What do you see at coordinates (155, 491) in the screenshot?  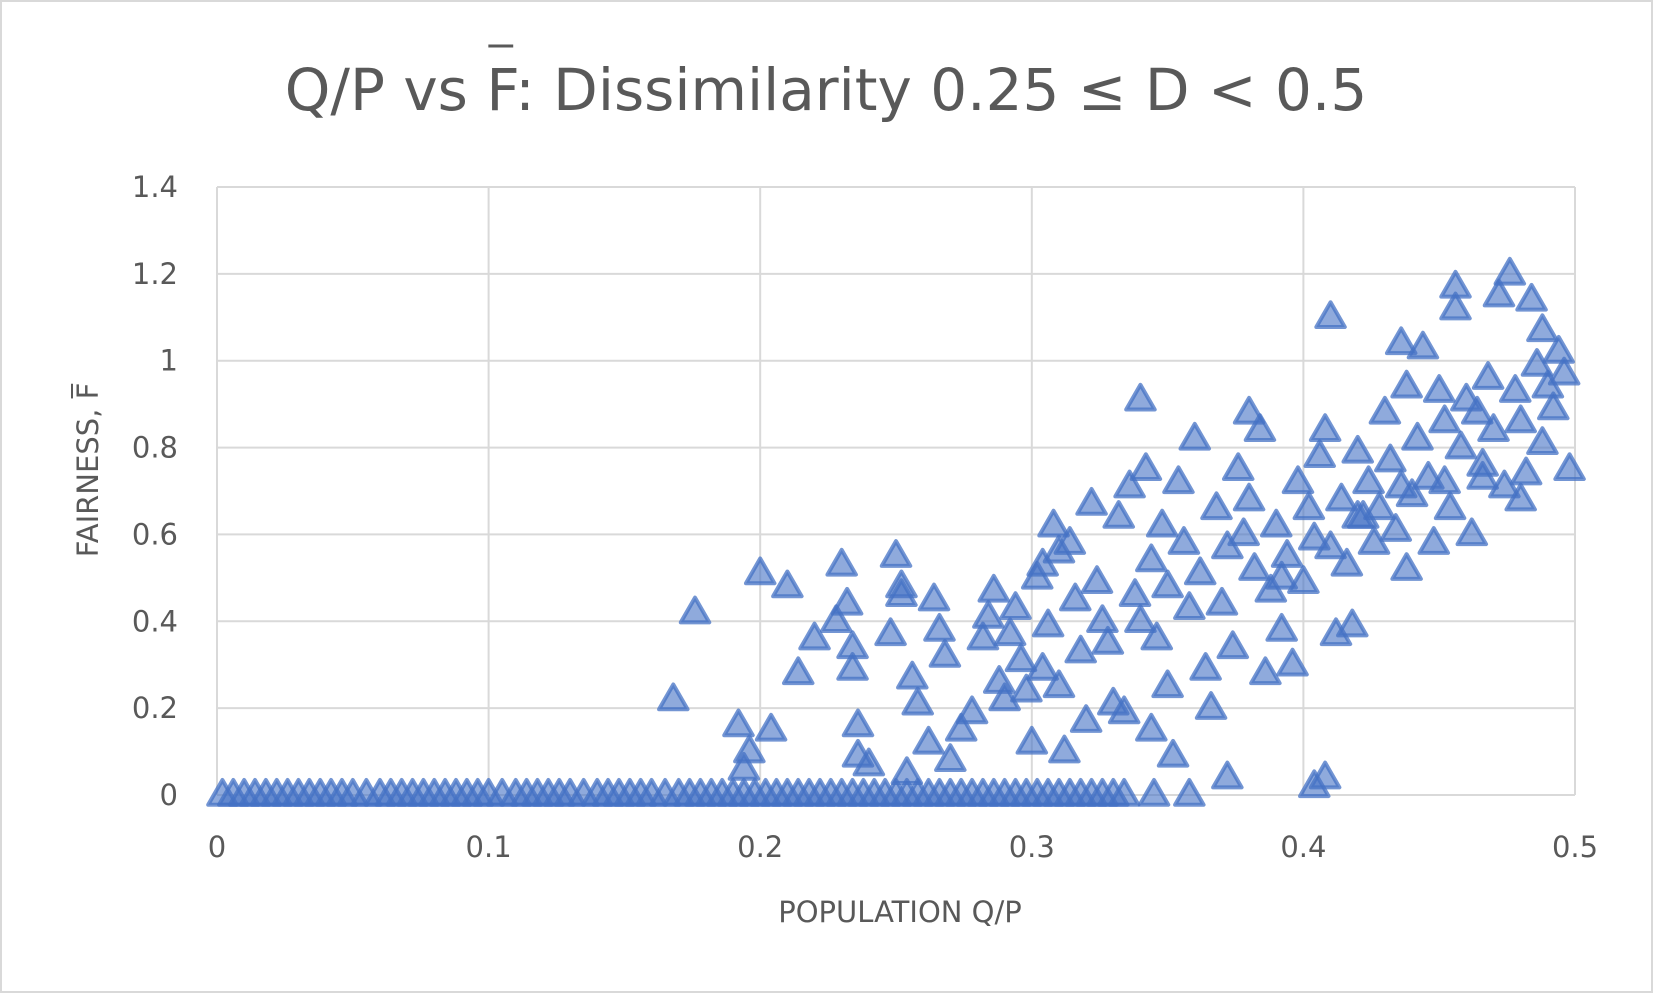 I see `y-axis-ticks: 0 0.2 0.4 0.6 0.8 1 1.2 1.4` at bounding box center [155, 491].